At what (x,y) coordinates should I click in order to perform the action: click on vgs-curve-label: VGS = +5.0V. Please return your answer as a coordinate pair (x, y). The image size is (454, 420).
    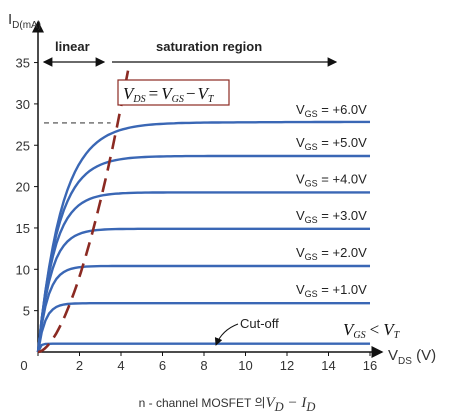
    Looking at the image, I should click on (331, 143).